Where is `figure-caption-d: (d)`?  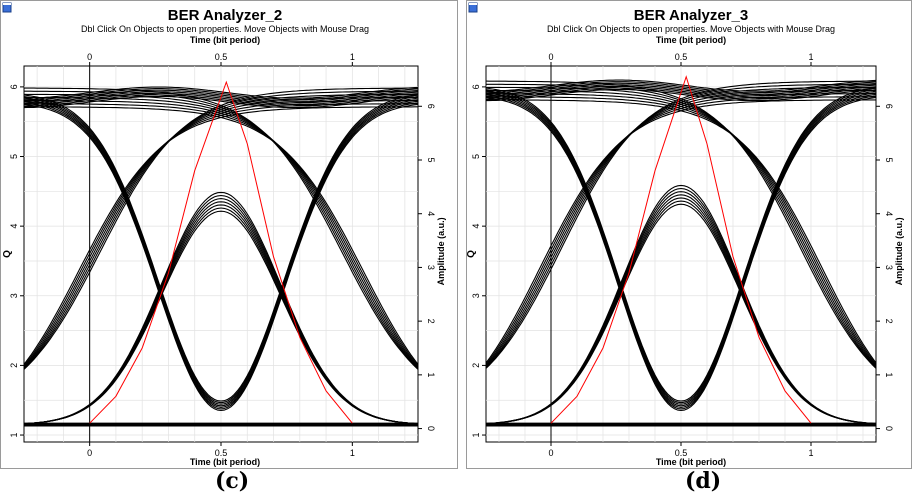
figure-caption-d: (d) is located at coordinates (703, 481).